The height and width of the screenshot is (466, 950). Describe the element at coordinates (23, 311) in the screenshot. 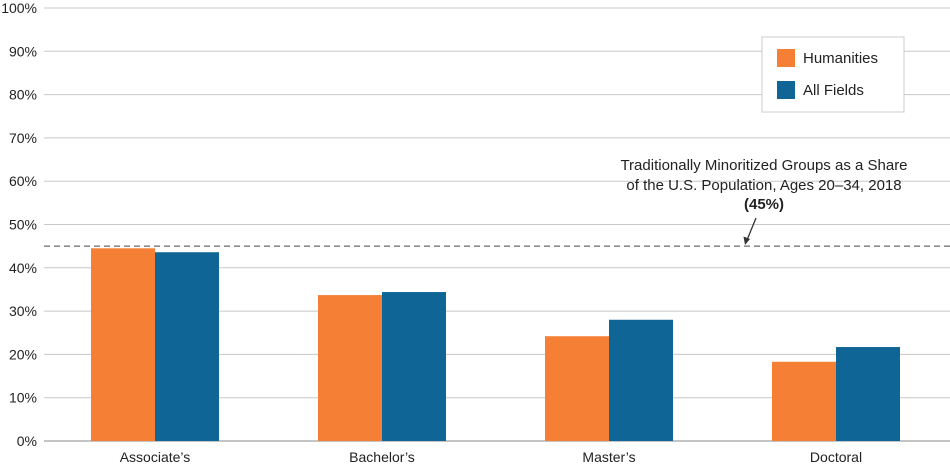

I see `y-tick-label: 30%` at that location.